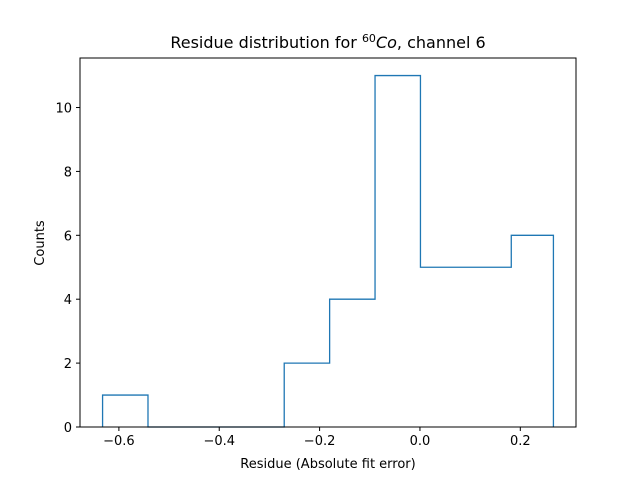 Image resolution: width=640 pixels, height=480 pixels. Describe the element at coordinates (68, 172) in the screenshot. I see `y-tick-label: 8` at that location.